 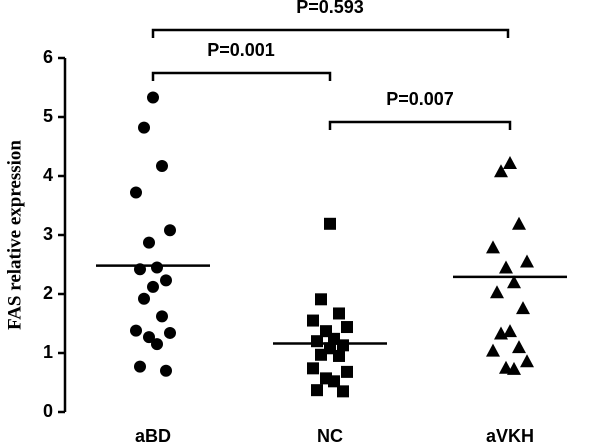 I want to click on x-tick-label: aBD, so click(x=153, y=436).